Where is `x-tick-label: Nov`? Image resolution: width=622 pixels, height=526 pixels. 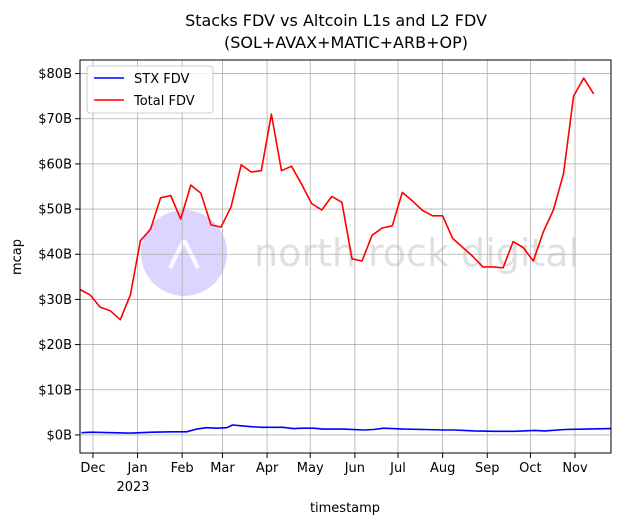 x-tick-label: Nov is located at coordinates (575, 468).